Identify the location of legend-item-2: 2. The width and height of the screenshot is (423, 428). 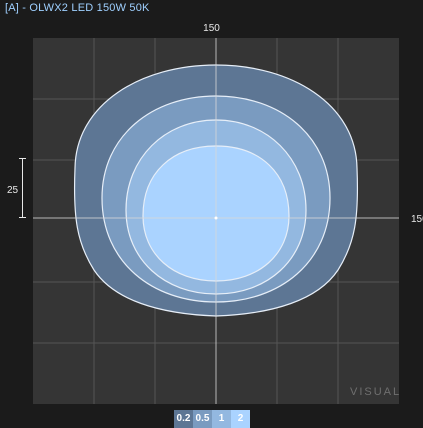
(240, 419).